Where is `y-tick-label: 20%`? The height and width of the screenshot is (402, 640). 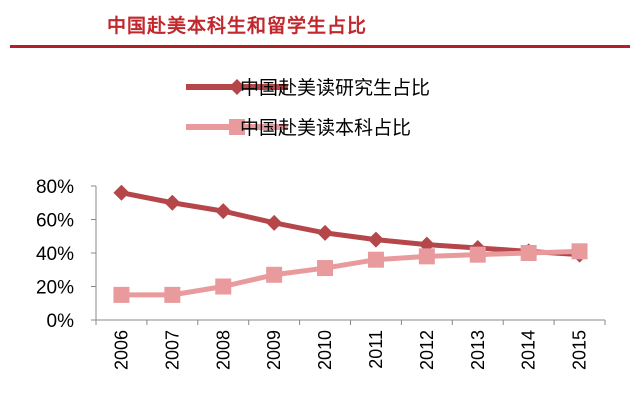 y-tick-label: 20% is located at coordinates (55, 288).